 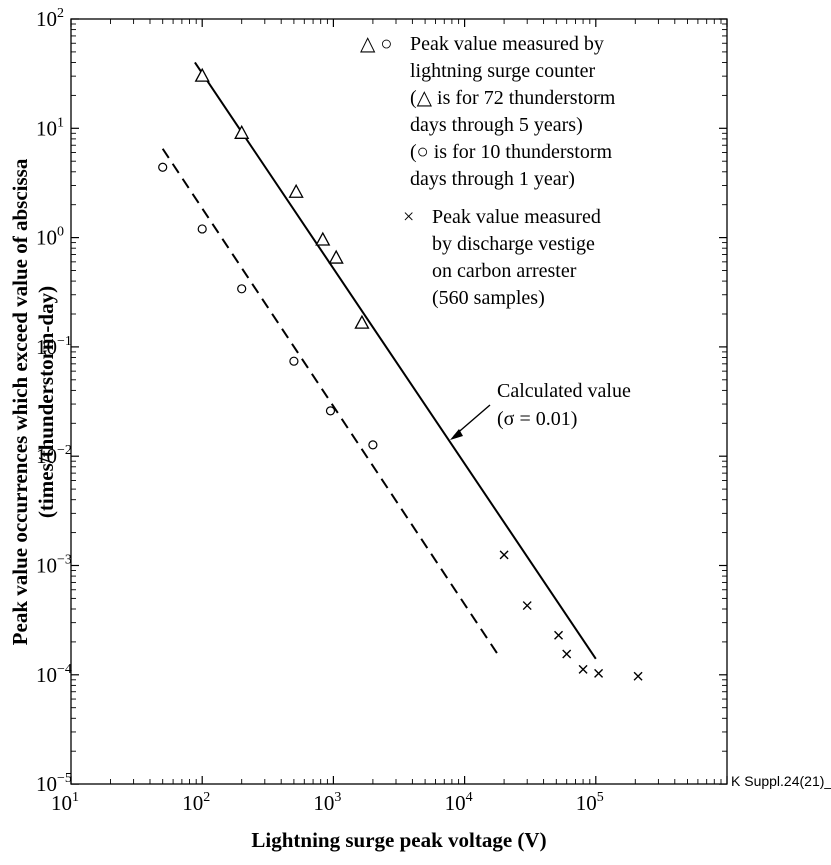 What do you see at coordinates (511, 152) in the screenshot?
I see `legend-entry1-line: (○ is for 10 thunderstorm` at bounding box center [511, 152].